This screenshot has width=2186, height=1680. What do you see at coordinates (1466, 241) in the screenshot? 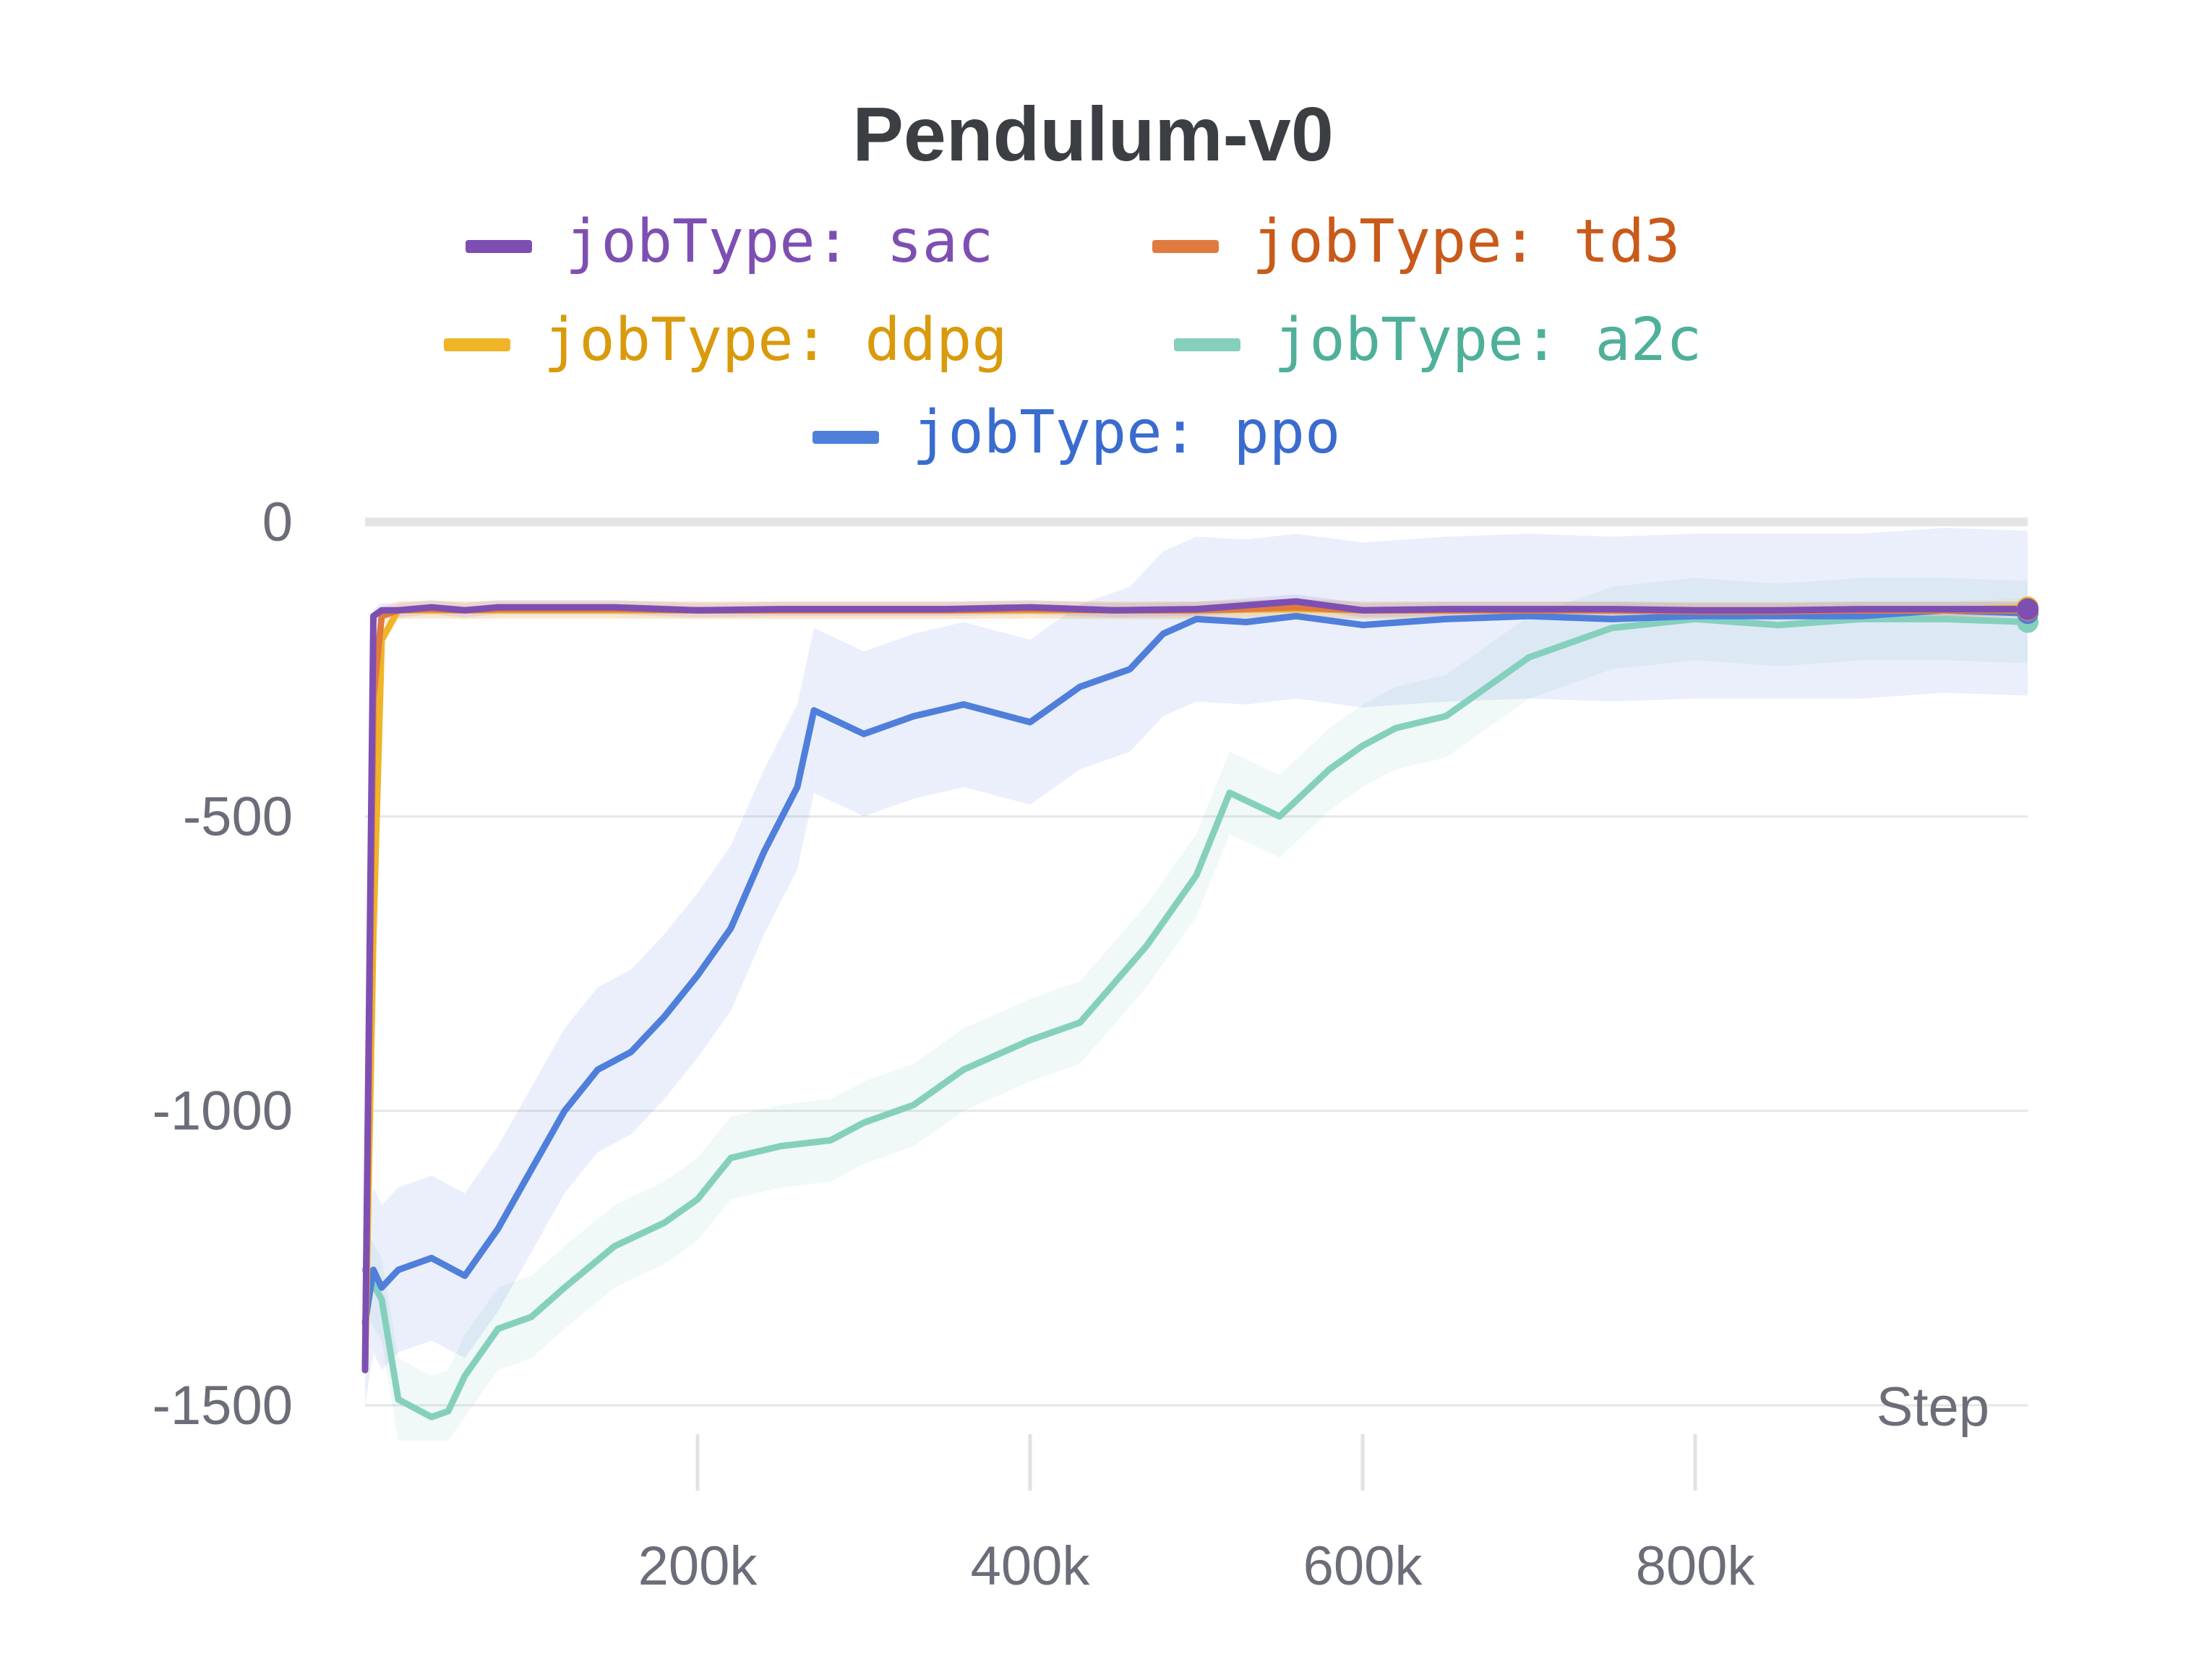
I see `legend-label: jobType: td3` at bounding box center [1466, 241].